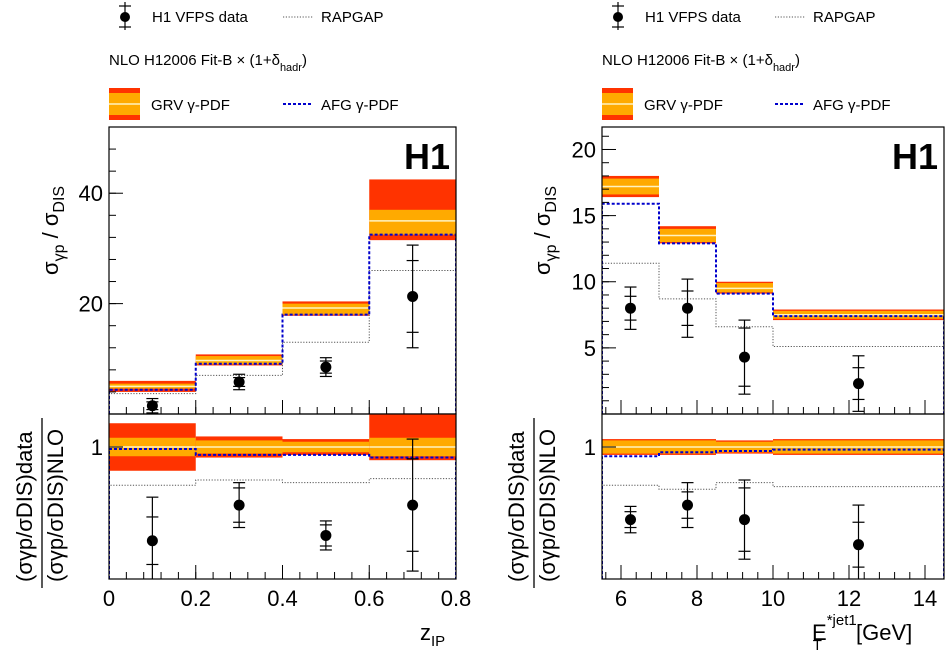 Image resolution: width=947 pixels, height=657 pixels. Describe the element at coordinates (584, 216) in the screenshot. I see `y-tick-label: 15` at that location.